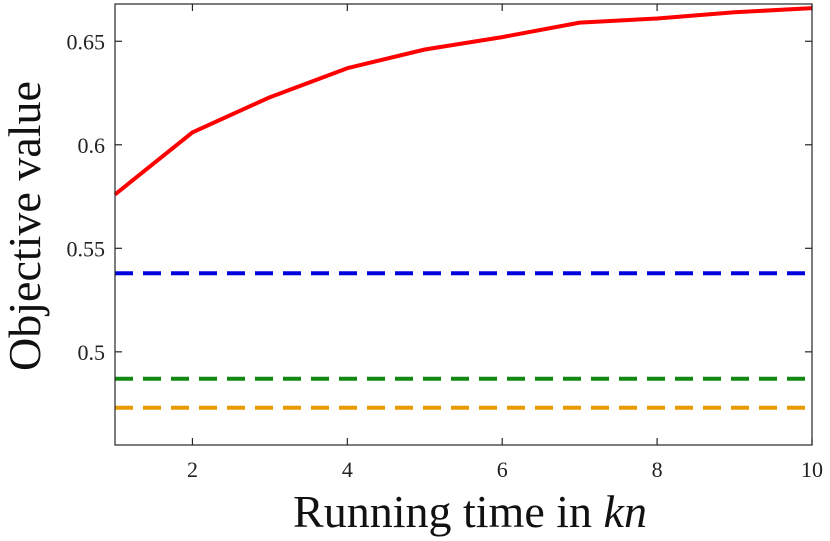 This screenshot has height=541, width=830. Describe the element at coordinates (92, 145) in the screenshot. I see `y-tick-label: 0.6` at that location.